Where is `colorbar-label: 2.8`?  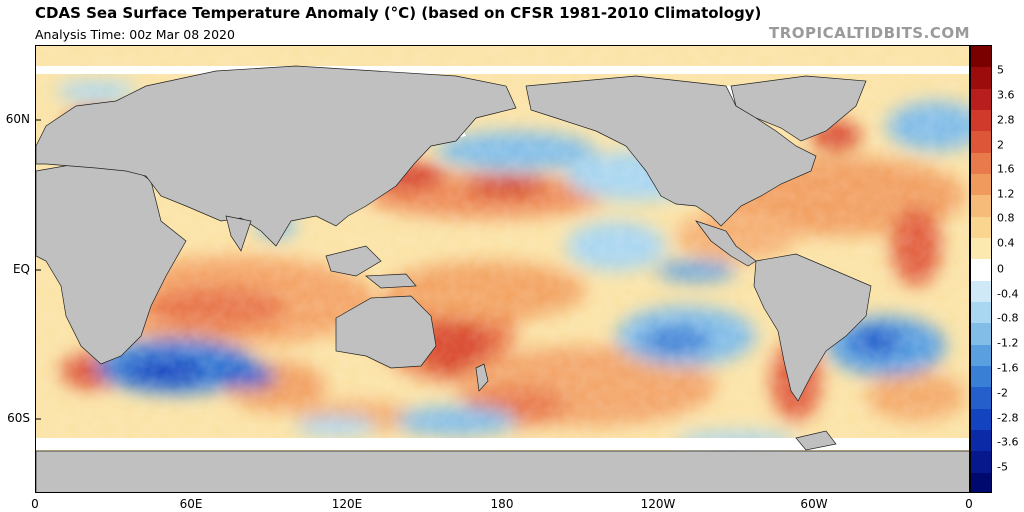 colorbar-label: 2.8 is located at coordinates (1006, 120).